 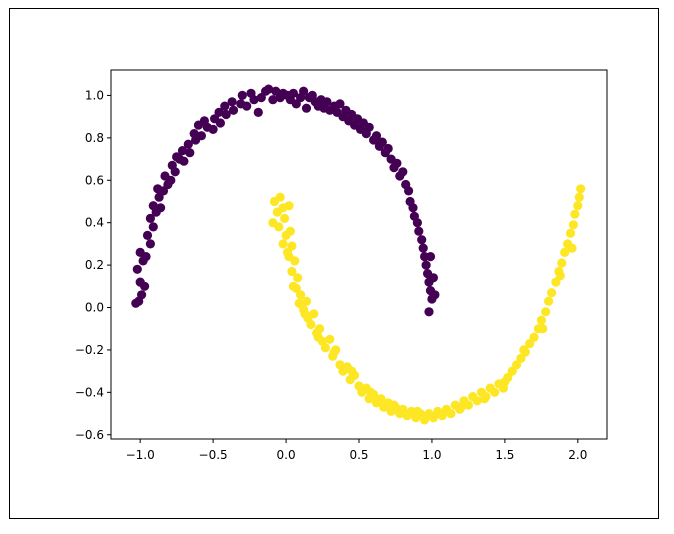 What do you see at coordinates (94, 308) in the screenshot?
I see `y-tick-label: 0.0` at bounding box center [94, 308].